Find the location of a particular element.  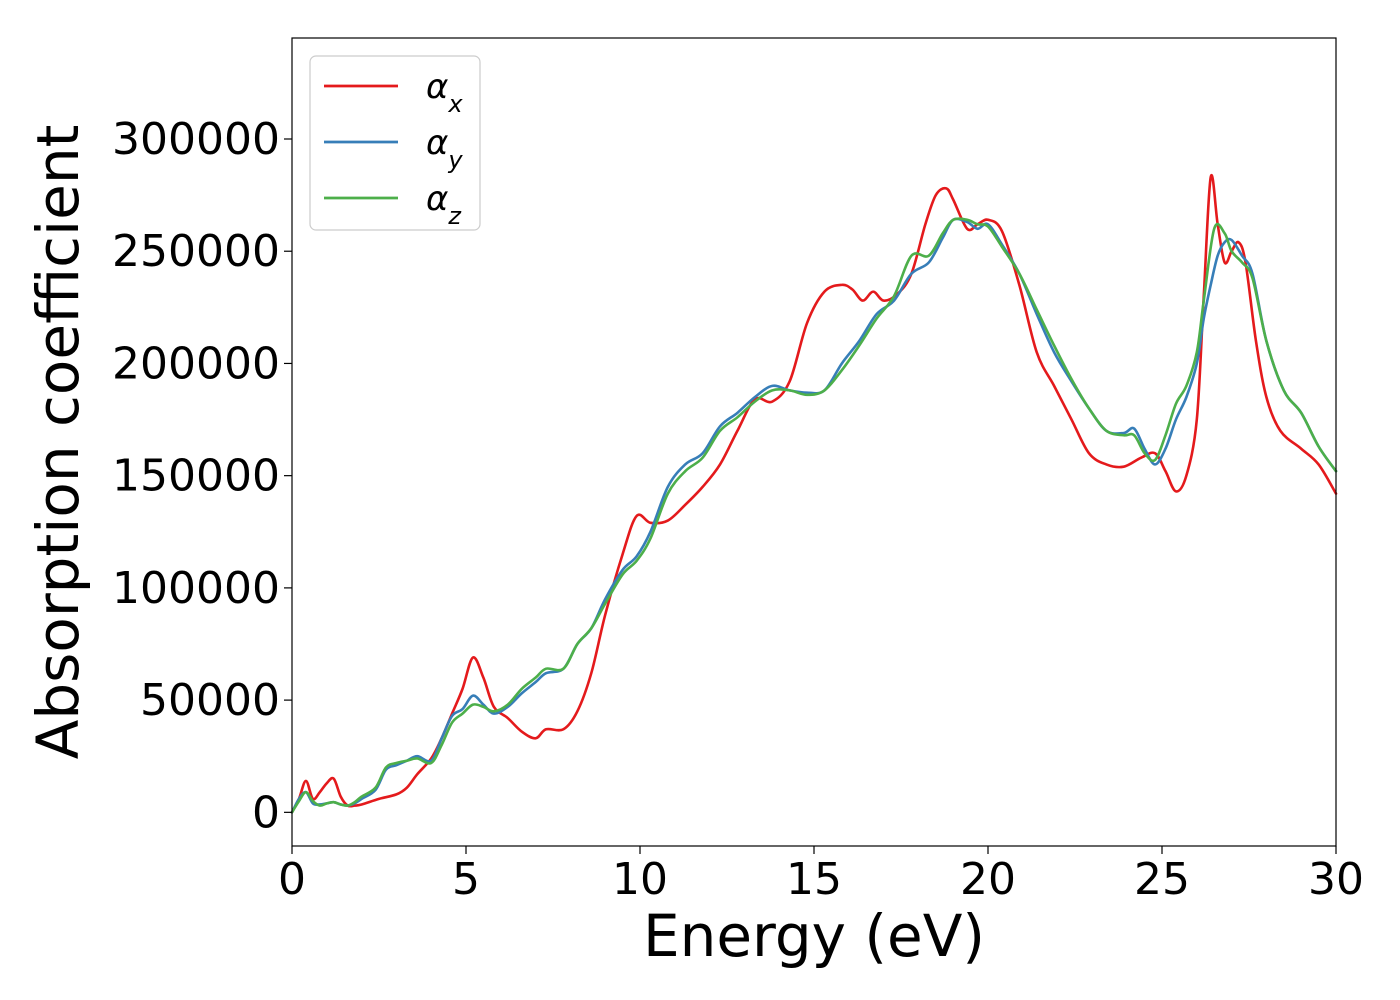

y-tick-label: 100000 is located at coordinates (196, 588).